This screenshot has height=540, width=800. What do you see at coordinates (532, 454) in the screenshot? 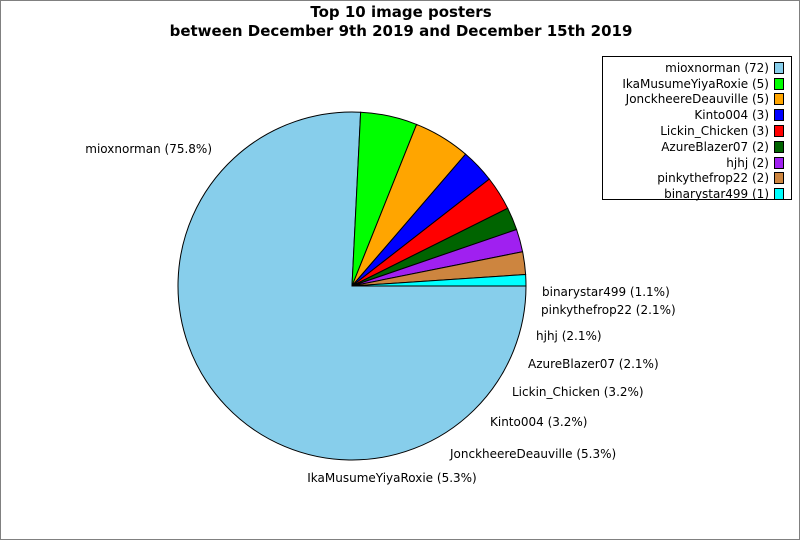
I see `slice-label-jonckheeredeauville: JonckheereDeauville (5.3%)` at bounding box center [532, 454].